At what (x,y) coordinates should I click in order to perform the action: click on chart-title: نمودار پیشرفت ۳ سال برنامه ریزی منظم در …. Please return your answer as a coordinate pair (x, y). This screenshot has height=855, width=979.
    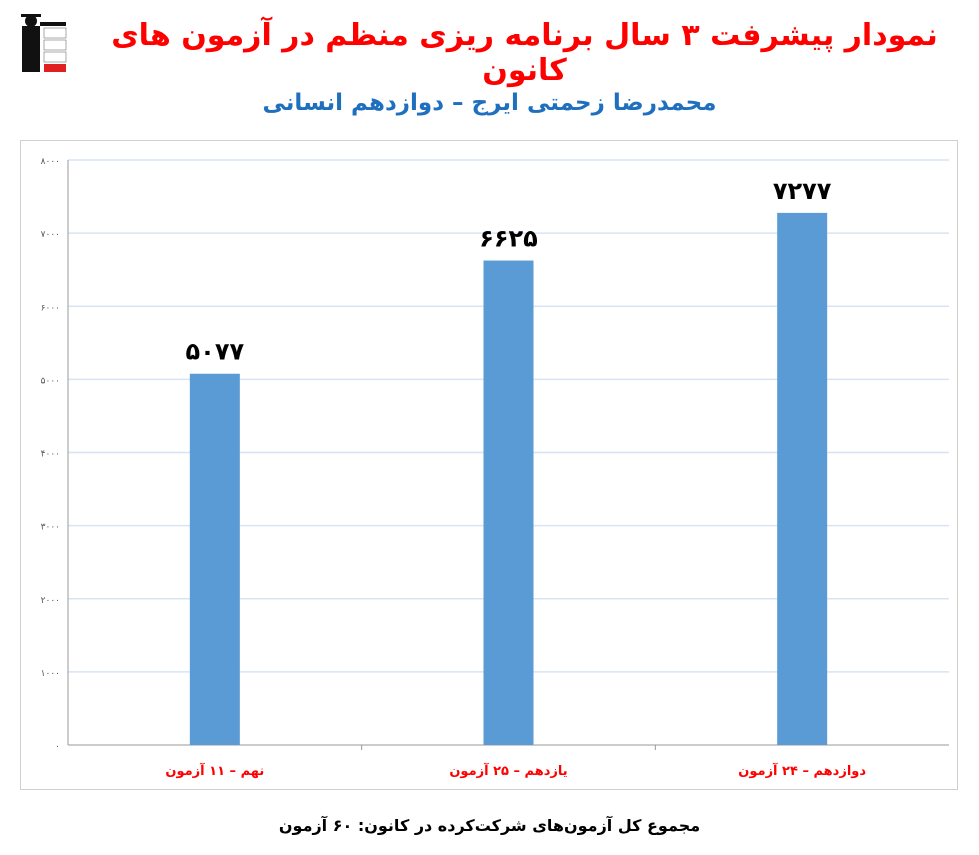
    Looking at the image, I should click on (524, 53).